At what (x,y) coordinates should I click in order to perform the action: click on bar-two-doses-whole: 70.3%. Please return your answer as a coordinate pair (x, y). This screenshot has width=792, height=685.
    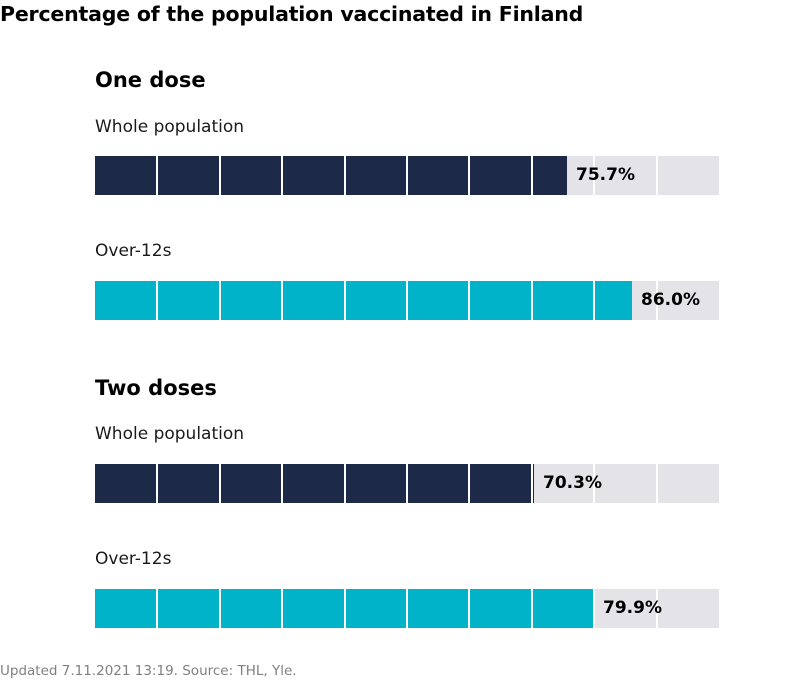
    Looking at the image, I should click on (407, 483).